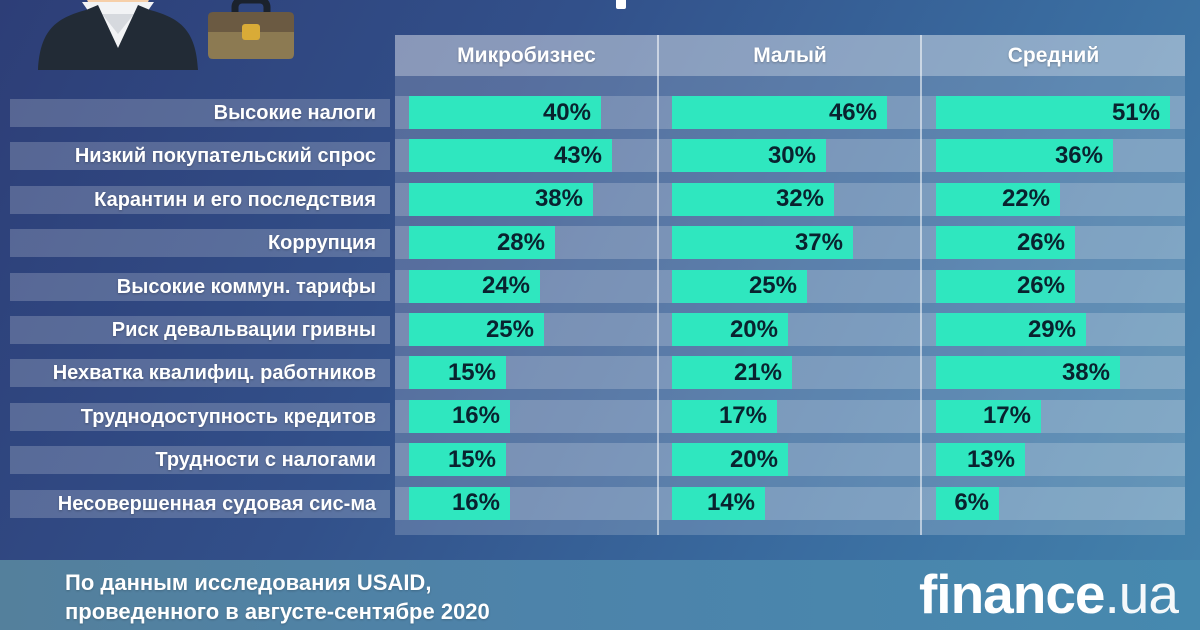  What do you see at coordinates (1053, 503) in the screenshot?
I see `row-track: 6%` at bounding box center [1053, 503].